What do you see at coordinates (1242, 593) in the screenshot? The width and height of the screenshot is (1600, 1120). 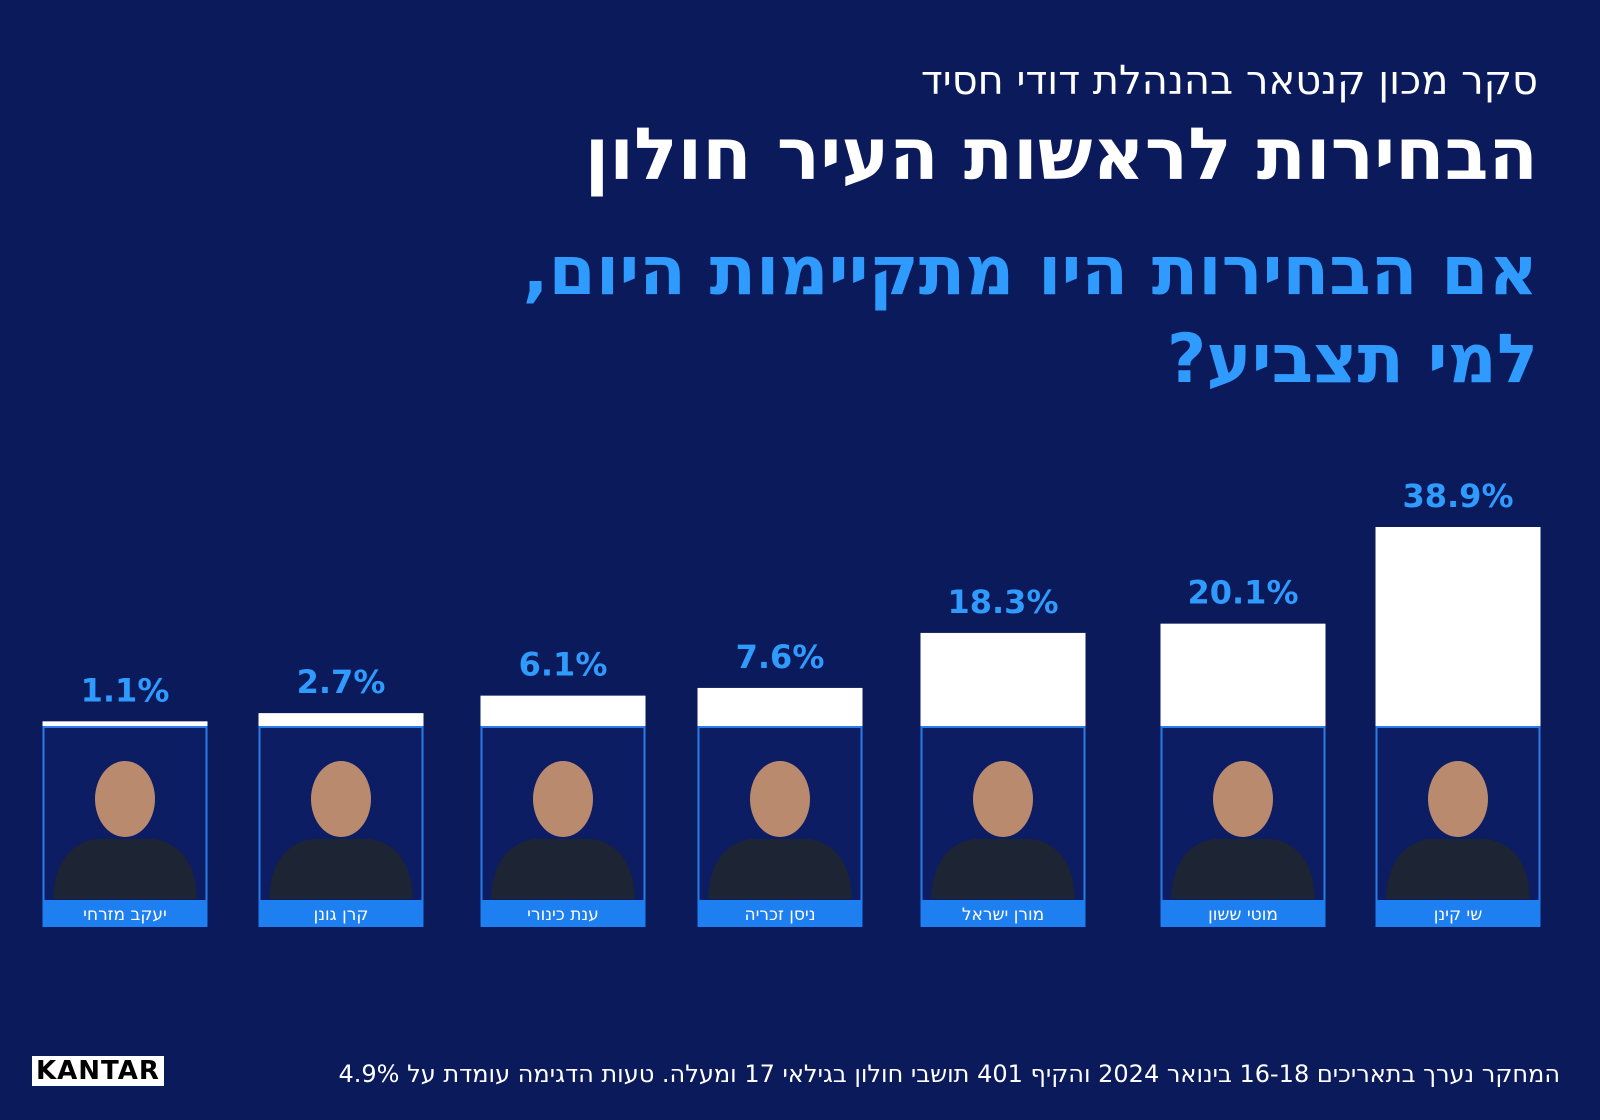 I see `value-label: 20.1%` at bounding box center [1242, 593].